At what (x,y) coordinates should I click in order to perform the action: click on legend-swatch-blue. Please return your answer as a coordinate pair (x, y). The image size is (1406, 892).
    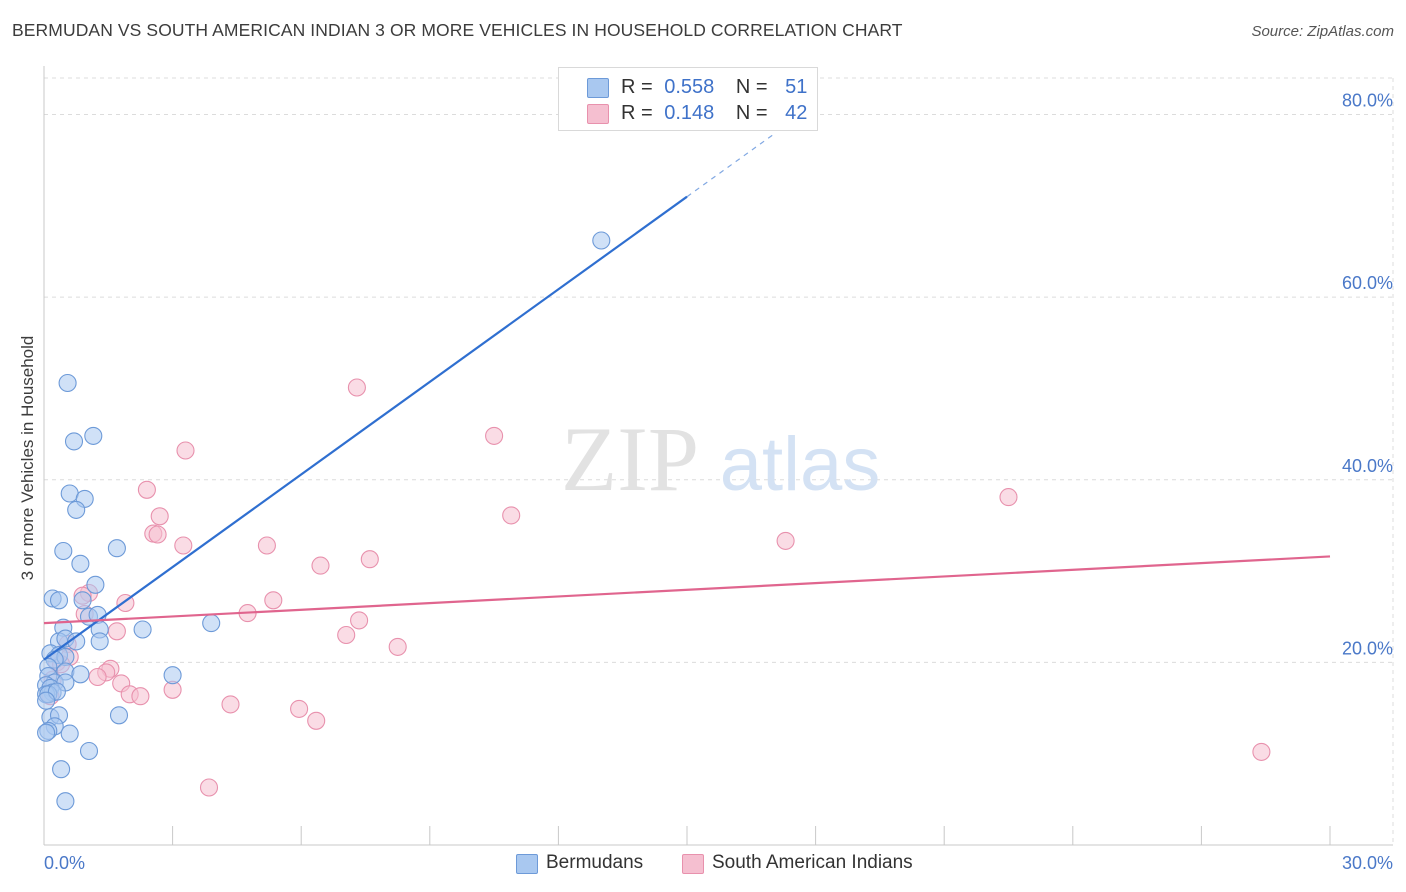
    Looking at the image, I should click on (598, 88).